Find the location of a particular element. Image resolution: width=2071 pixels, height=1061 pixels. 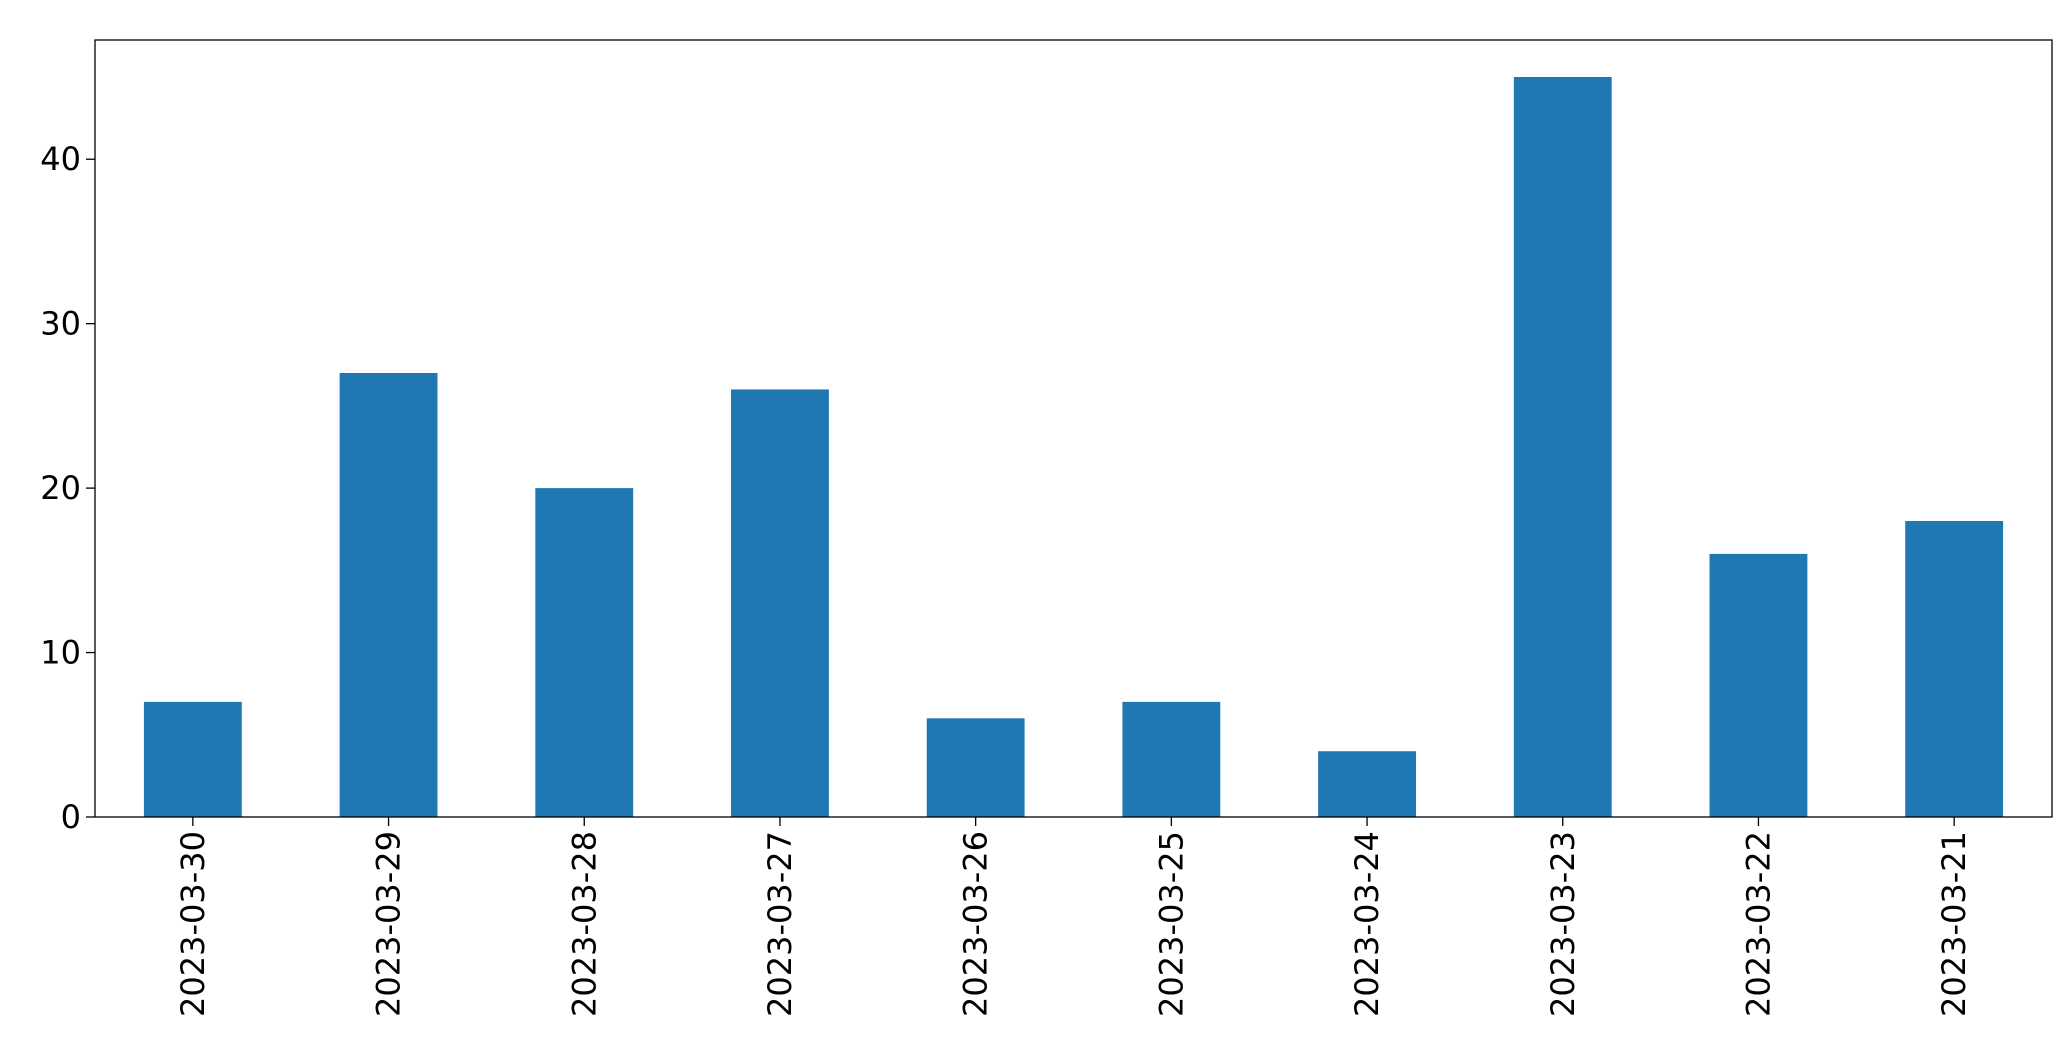

x-tick-label: 2023-03-21 is located at coordinates (1954, 924).